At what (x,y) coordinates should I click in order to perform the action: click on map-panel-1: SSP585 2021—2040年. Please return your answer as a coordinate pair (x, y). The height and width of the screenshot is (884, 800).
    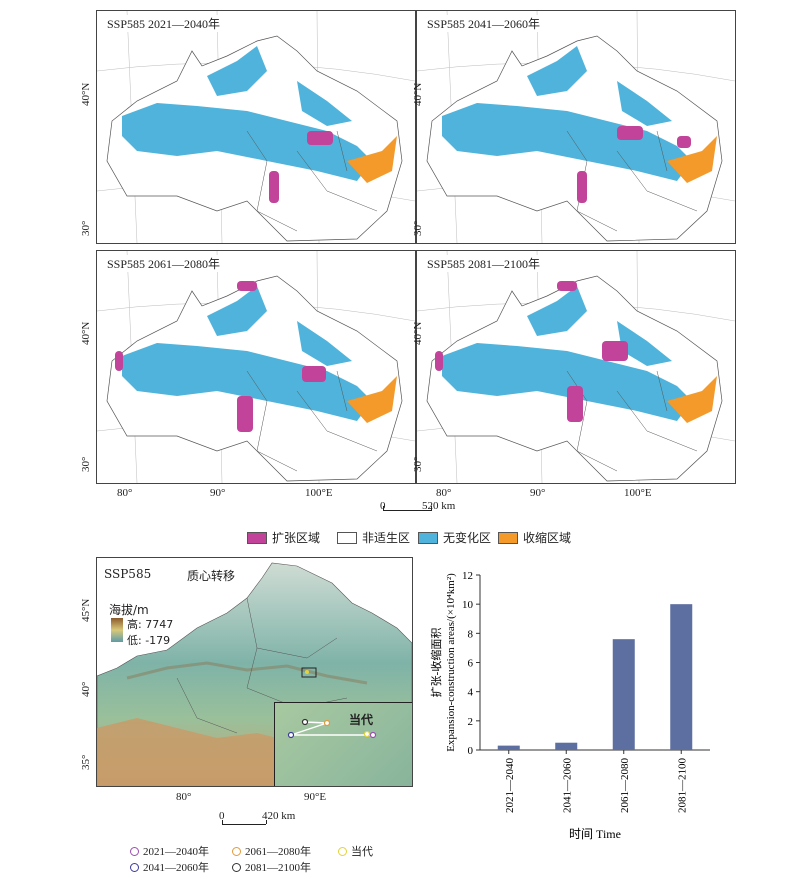
    Looking at the image, I should click on (256, 127).